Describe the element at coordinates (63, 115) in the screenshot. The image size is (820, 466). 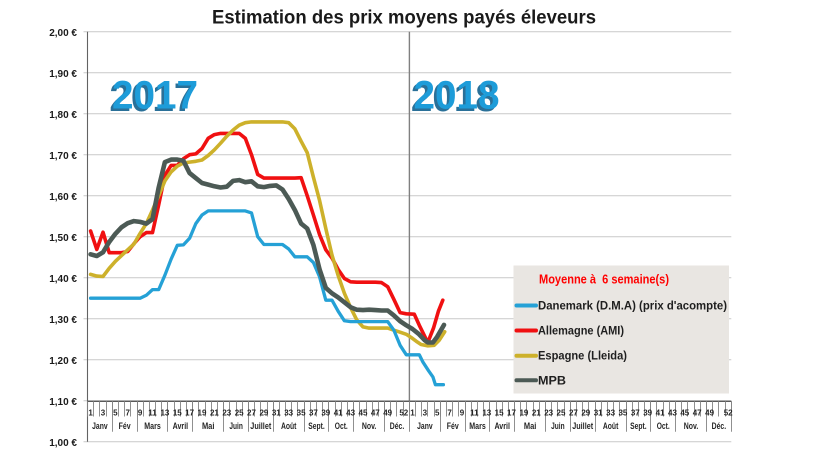
I see `svg-text: 1,80 €` at that location.